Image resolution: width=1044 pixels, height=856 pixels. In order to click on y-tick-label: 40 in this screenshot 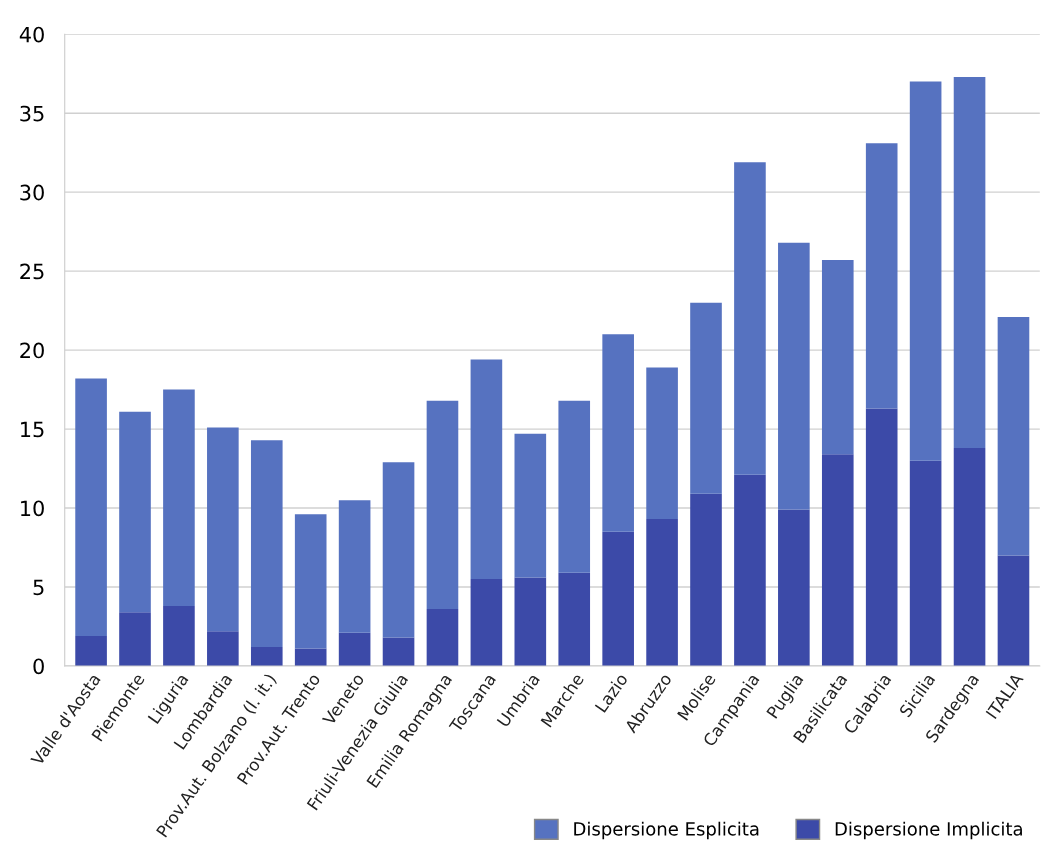, I will do `click(31, 34)`.